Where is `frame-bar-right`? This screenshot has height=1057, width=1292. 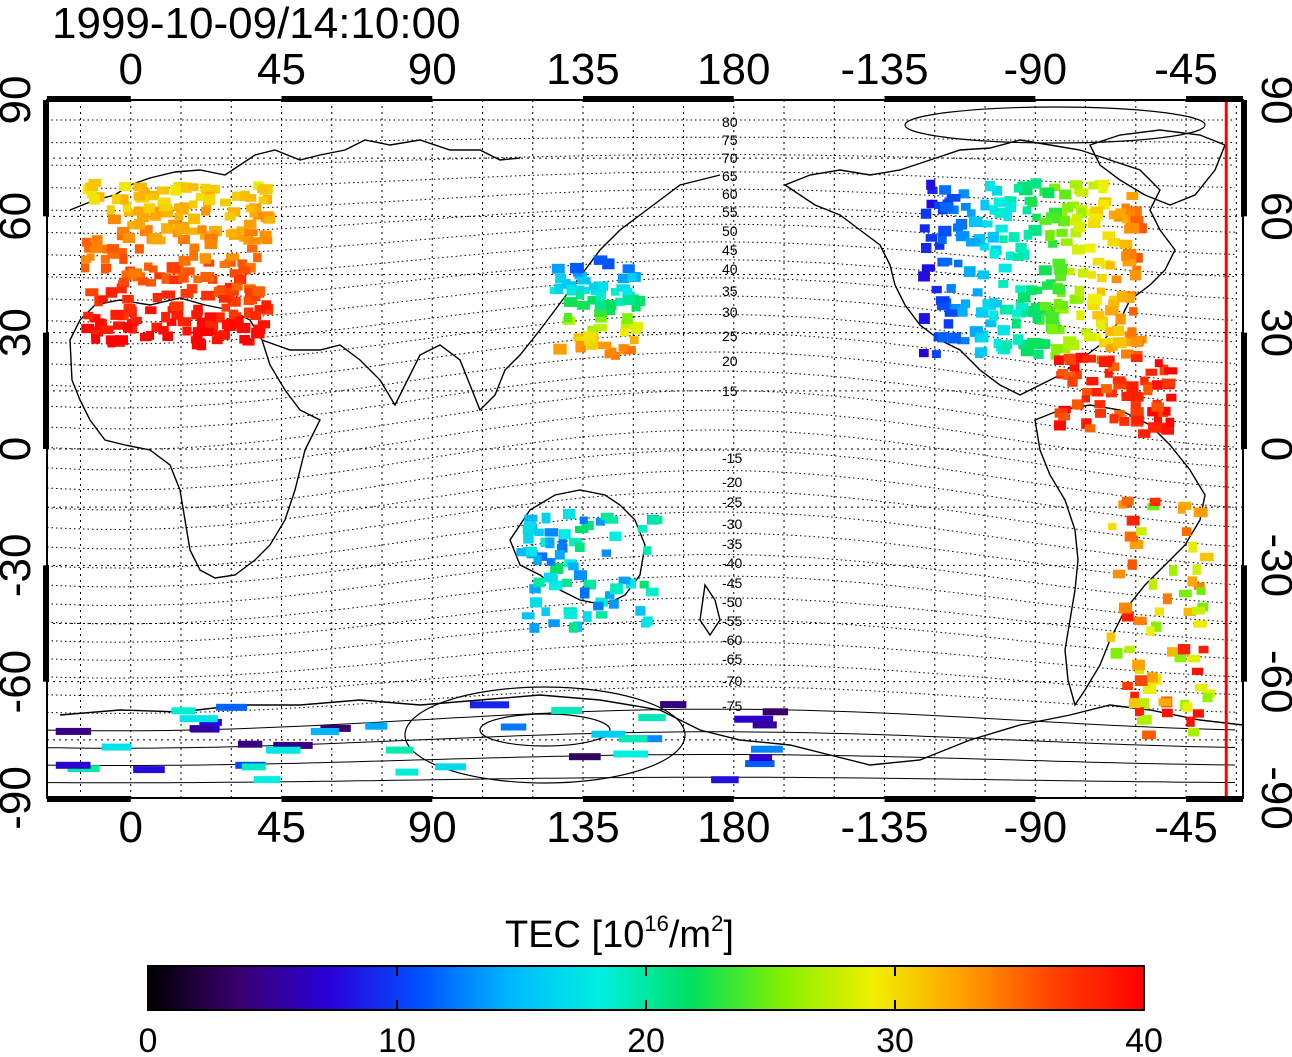
frame-bar-right is located at coordinates (1244, 623).